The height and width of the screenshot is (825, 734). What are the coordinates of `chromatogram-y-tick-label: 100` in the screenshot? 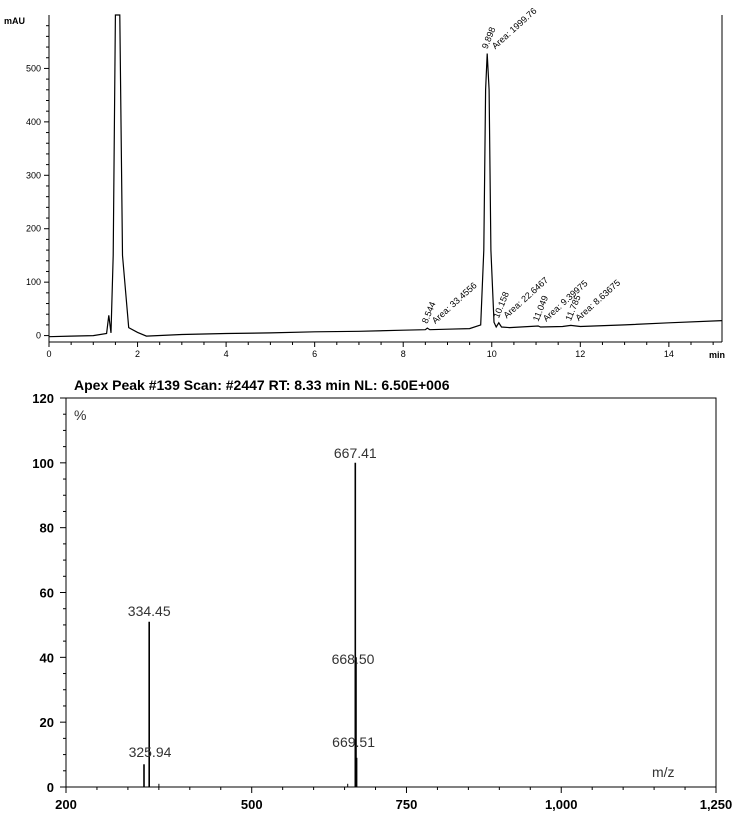 It's located at (33, 282).